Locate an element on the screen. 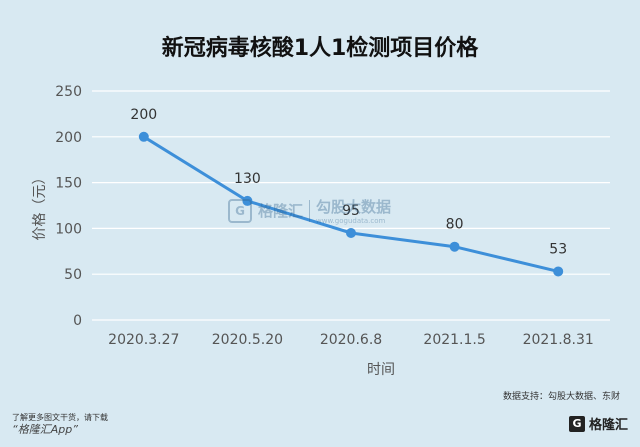  source-note: 数据支持：勾股大数据、东财 is located at coordinates (561, 397).